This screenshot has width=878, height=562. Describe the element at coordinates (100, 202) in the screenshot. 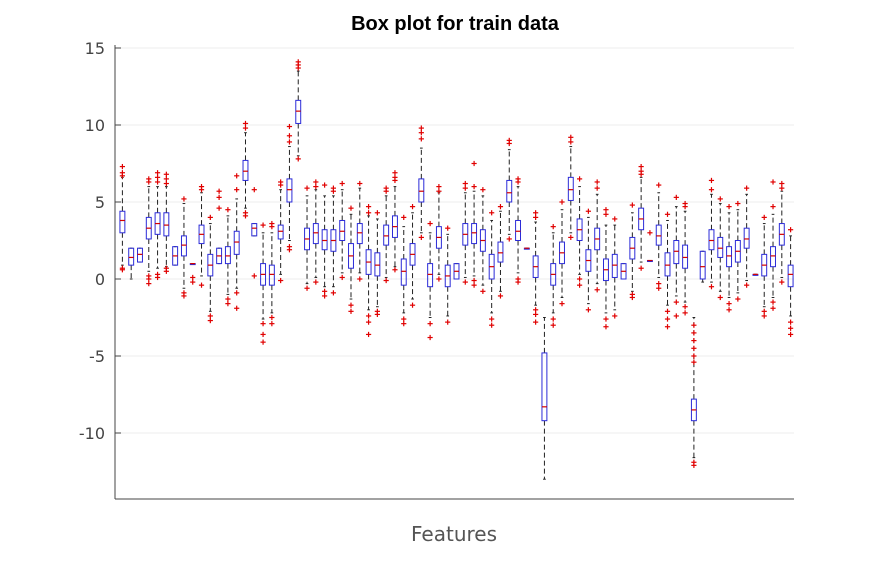

I see `y-tick-label: 5` at that location.